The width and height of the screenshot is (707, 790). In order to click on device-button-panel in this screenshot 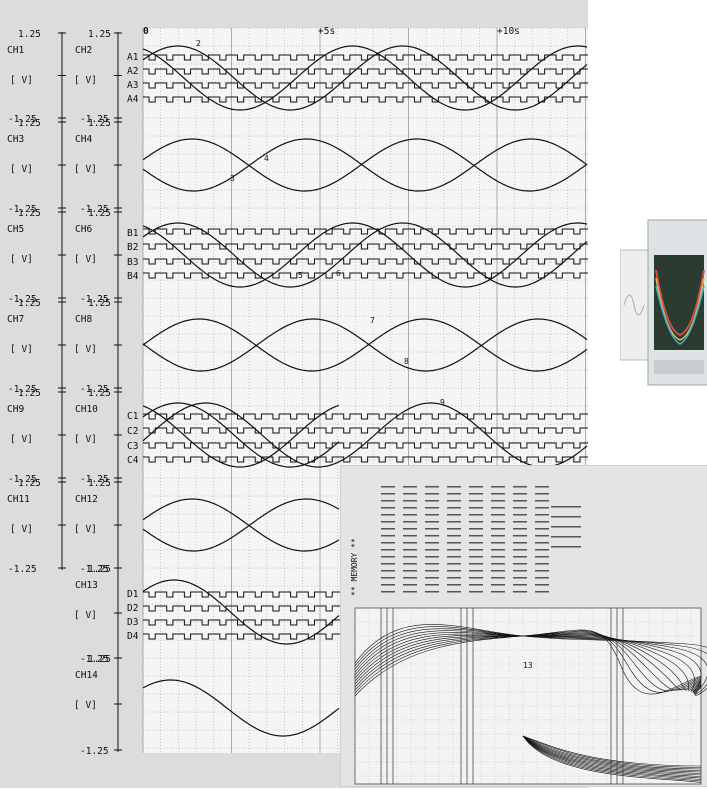, I will do `click(679, 367)`.